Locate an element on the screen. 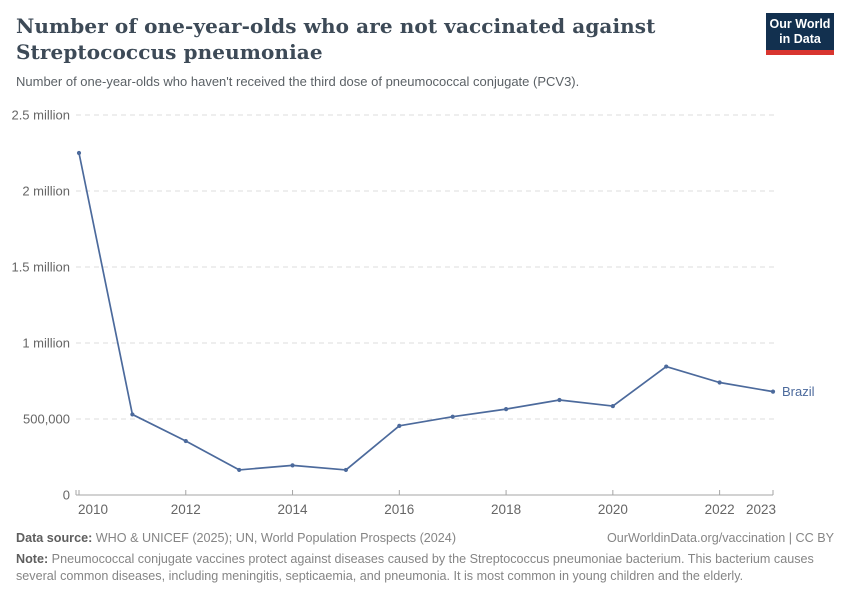 The height and width of the screenshot is (600, 850). y-axis-tick-label: 2 million is located at coordinates (46, 191).